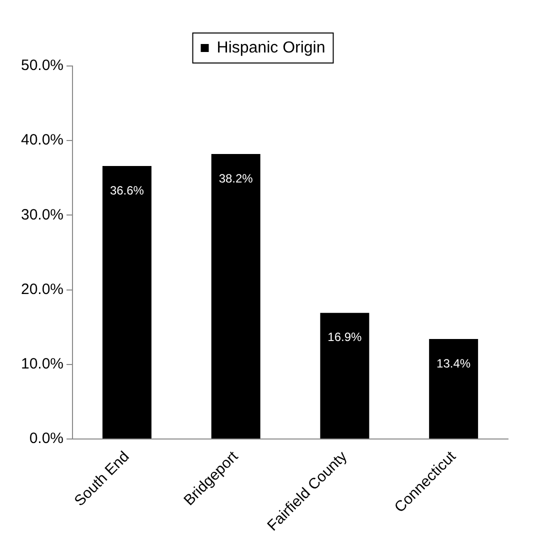 This screenshot has height=551, width=536. I want to click on y-tick-label: 30.0%, so click(42, 215).